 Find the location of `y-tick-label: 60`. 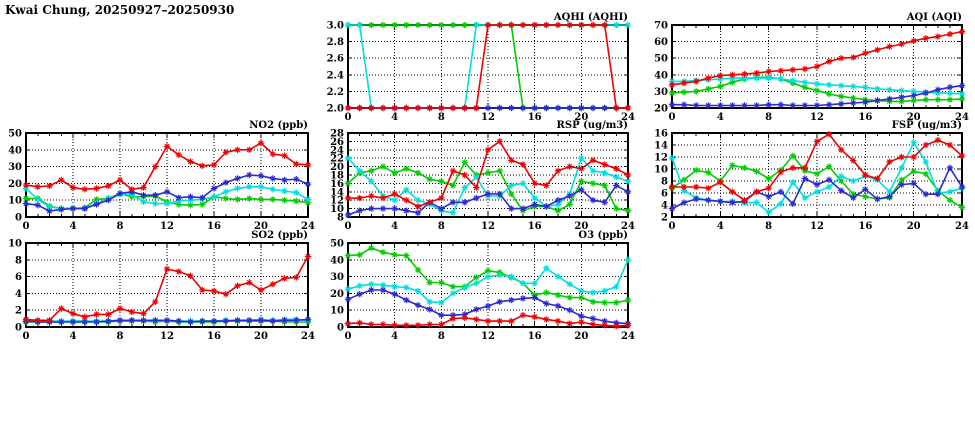

y-tick-label: 60 is located at coordinates (661, 42).